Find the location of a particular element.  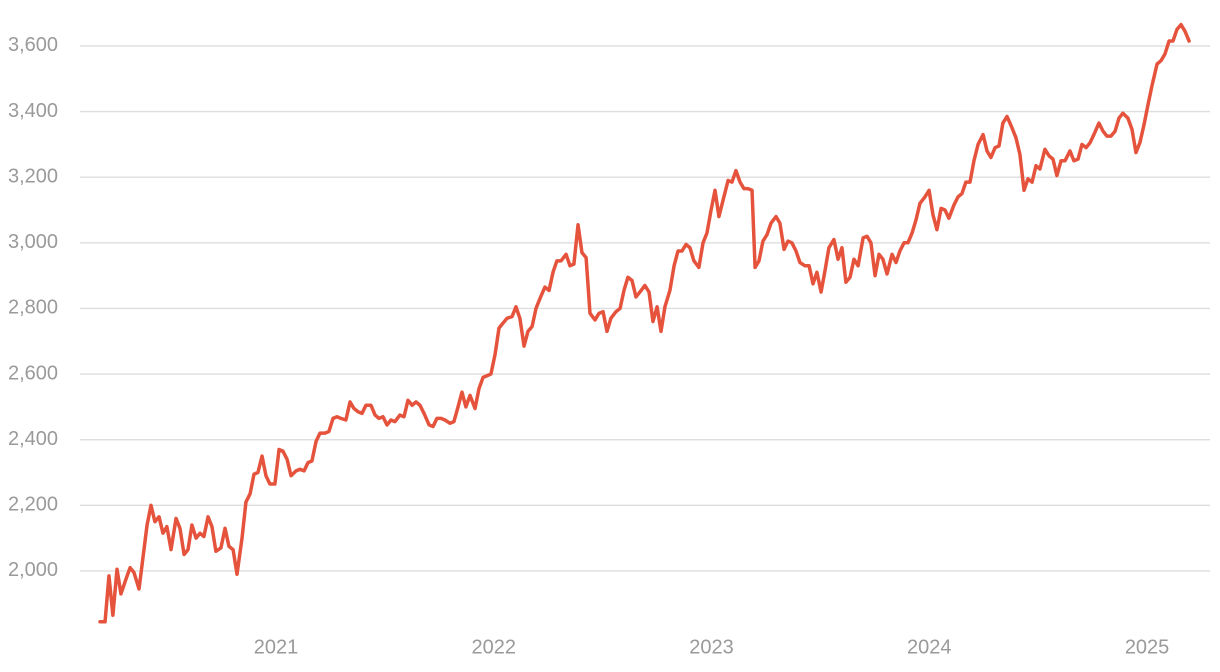

x-tick-label: 2025 is located at coordinates (1147, 647).